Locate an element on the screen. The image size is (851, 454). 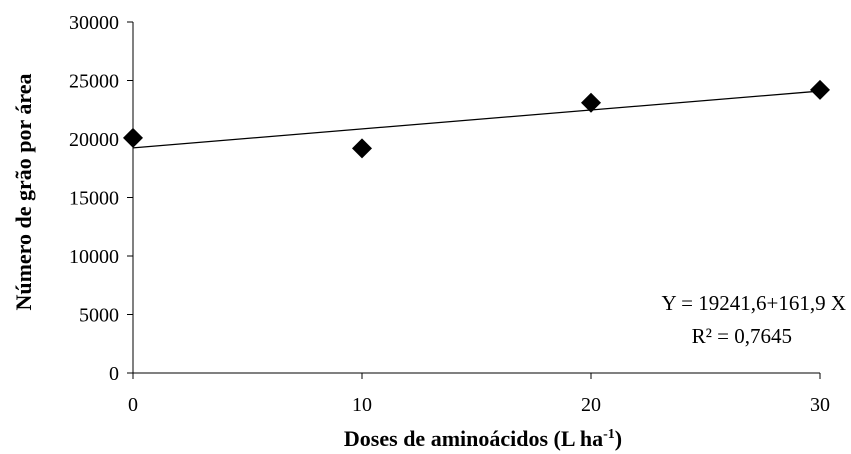
x-tick-label: 30 is located at coordinates (820, 405).